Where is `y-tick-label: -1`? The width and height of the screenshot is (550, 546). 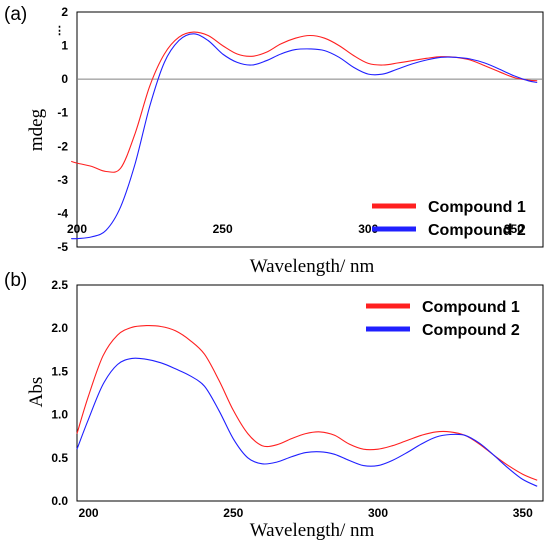
y-tick-label: -1 is located at coordinates (62, 113).